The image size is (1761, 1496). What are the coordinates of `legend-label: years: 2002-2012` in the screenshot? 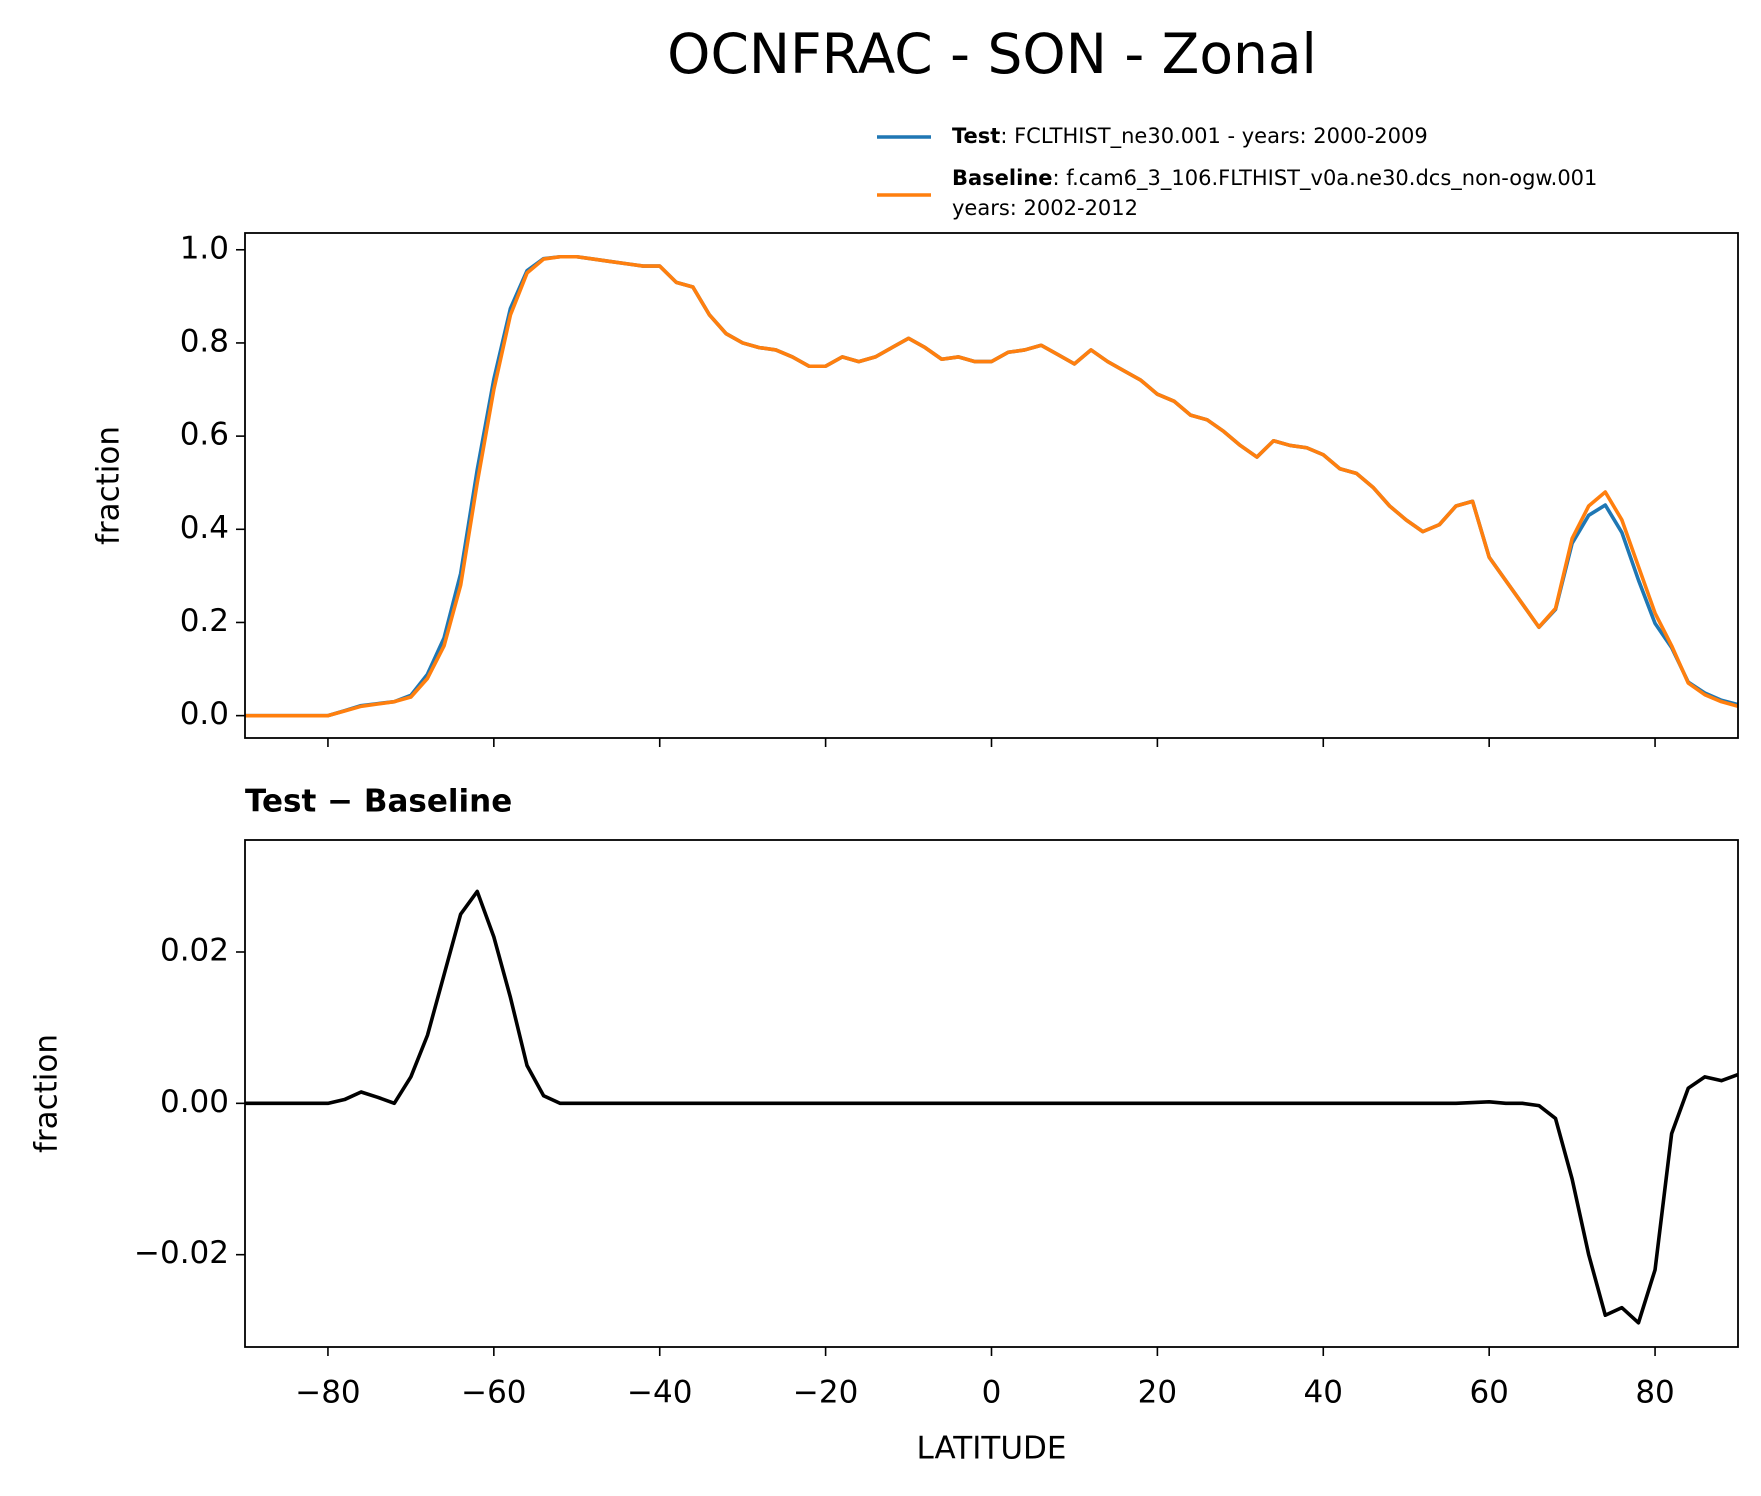 It's located at (1045, 208).